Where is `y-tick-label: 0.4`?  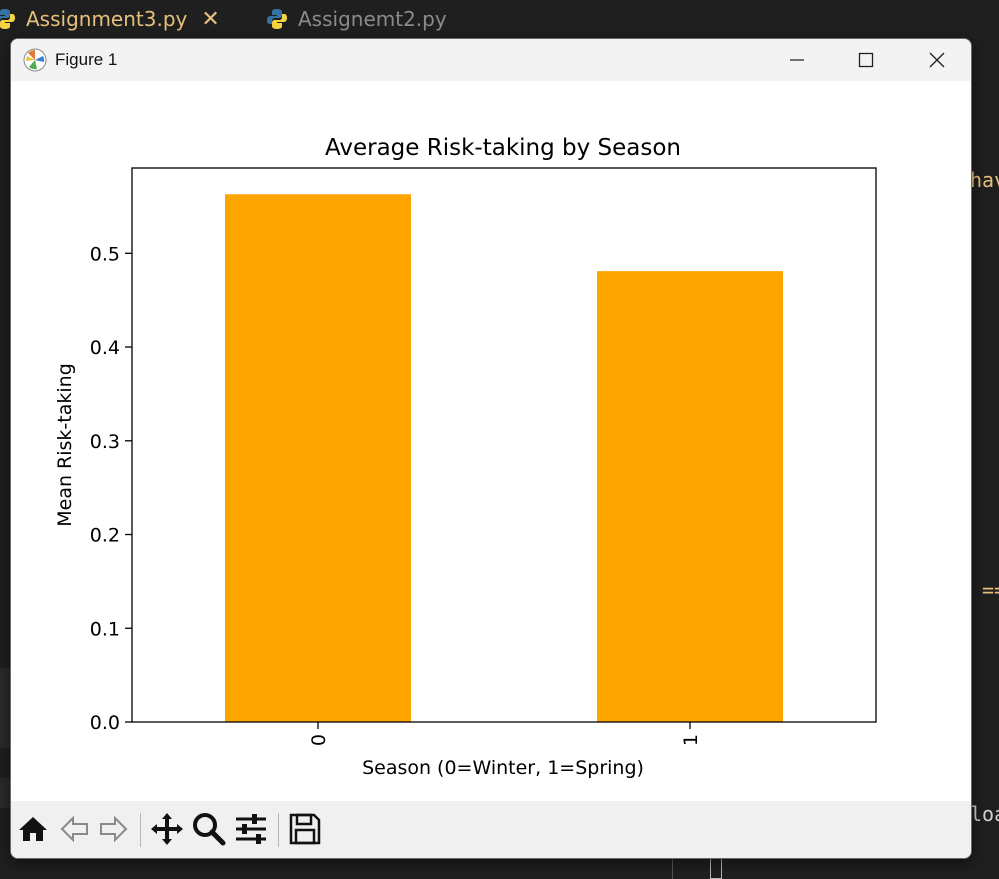
y-tick-label: 0.4 is located at coordinates (105, 348).